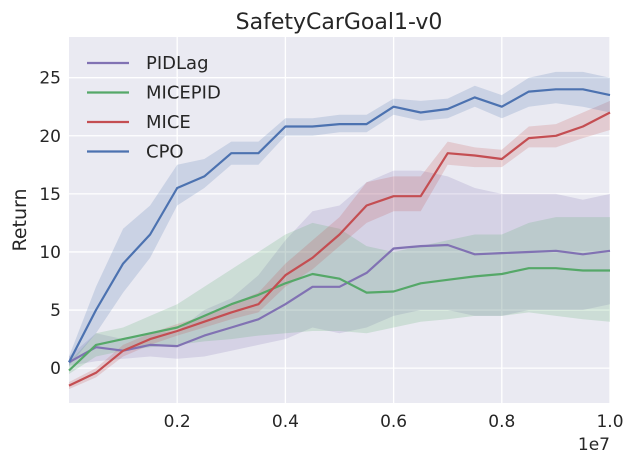  I want to click on y-tick-label: 25, so click(50, 79).